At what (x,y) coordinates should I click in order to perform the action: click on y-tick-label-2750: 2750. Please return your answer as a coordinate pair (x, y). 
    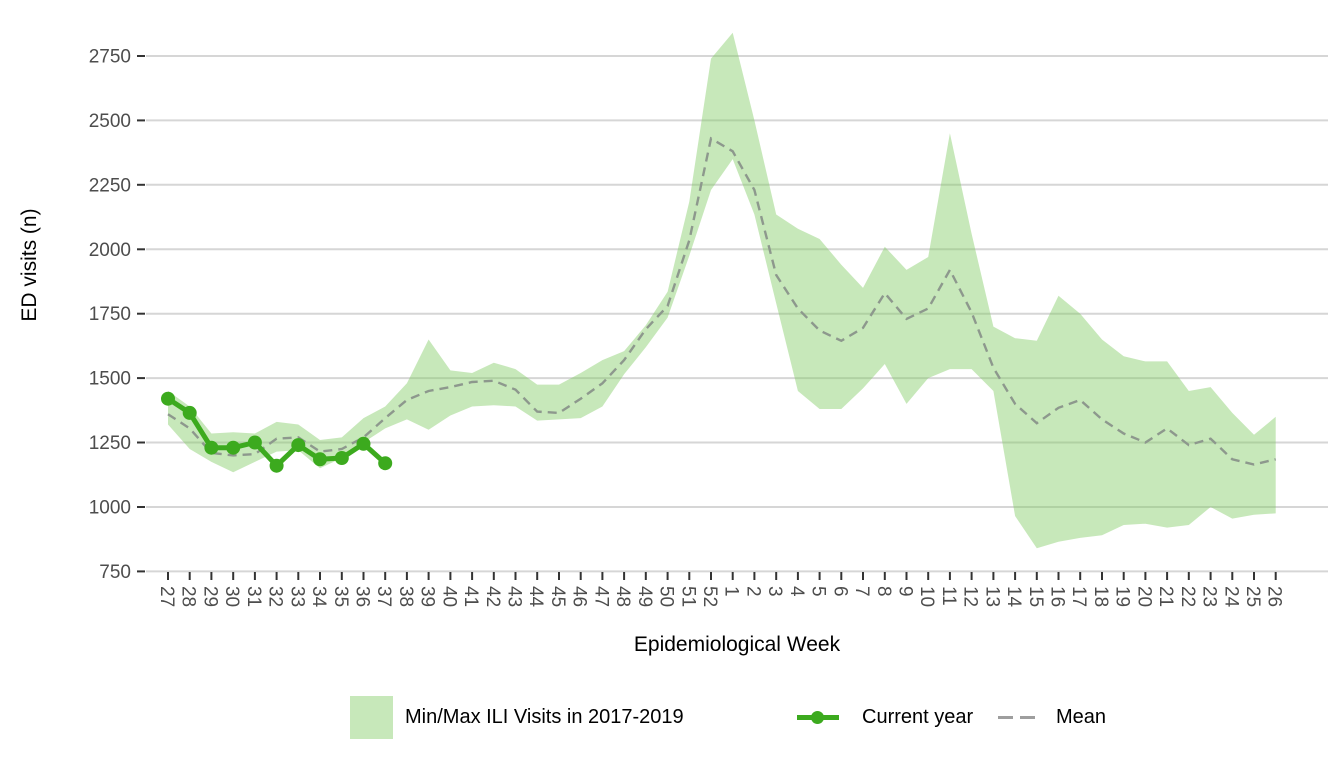
    Looking at the image, I should click on (110, 57).